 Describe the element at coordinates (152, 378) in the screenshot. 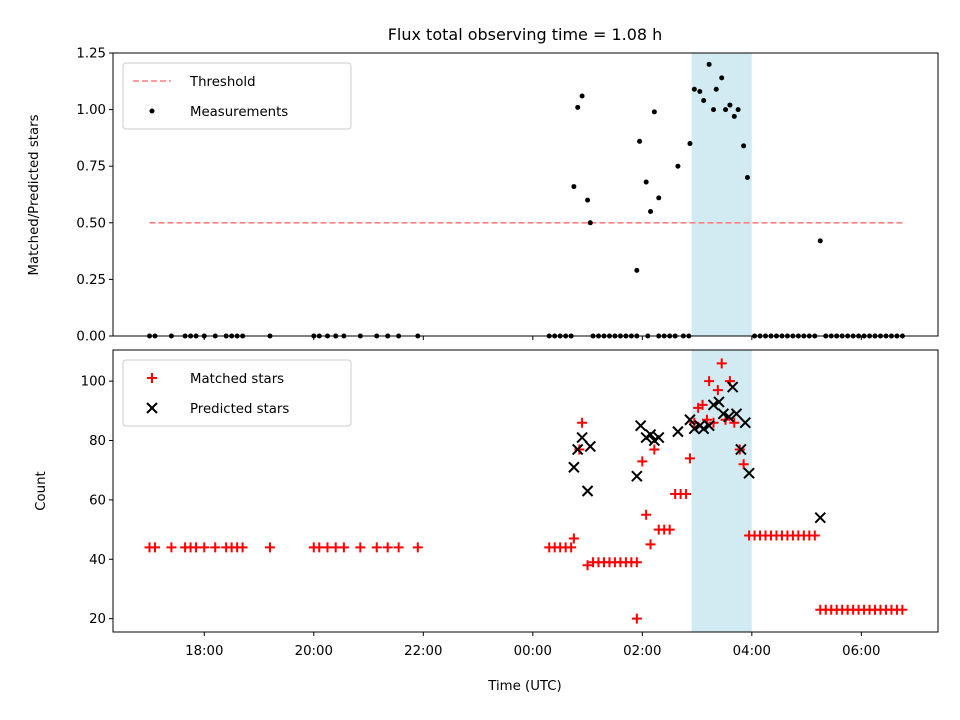

I see `legend-matched-swatch` at that location.